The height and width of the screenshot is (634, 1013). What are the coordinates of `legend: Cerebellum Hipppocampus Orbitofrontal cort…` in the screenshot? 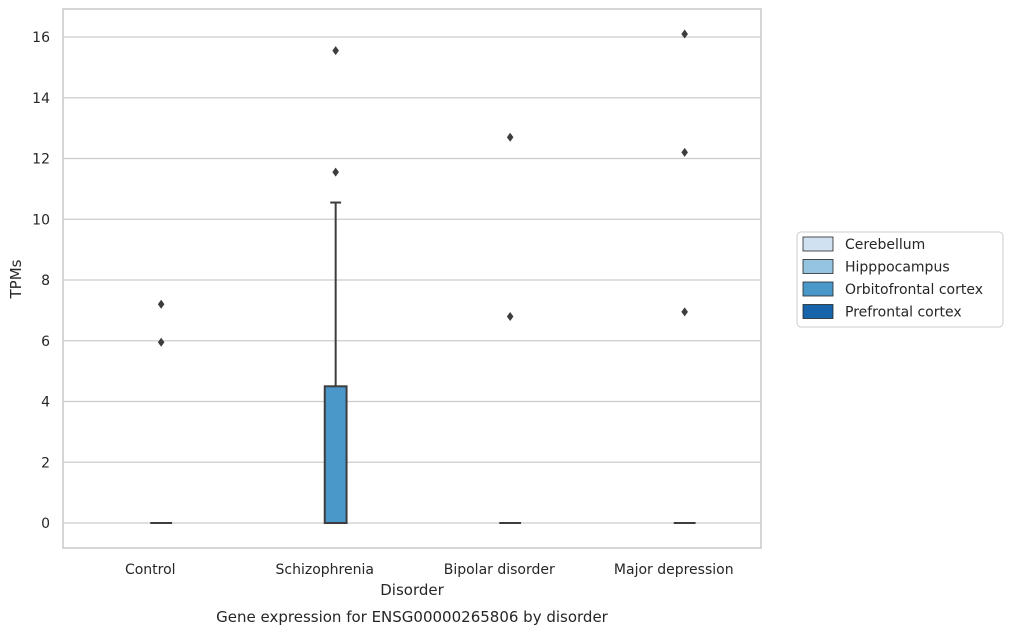 It's located at (900, 279).